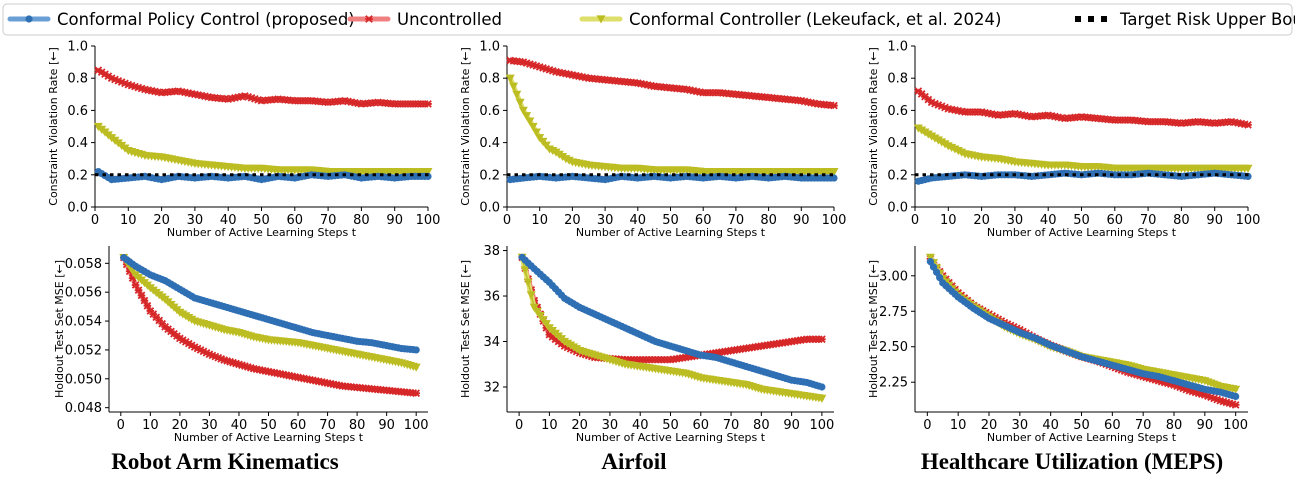 This screenshot has width=1295, height=481. Describe the element at coordinates (83, 322) in the screenshot. I see `y-tick-label: 0.054` at that location.